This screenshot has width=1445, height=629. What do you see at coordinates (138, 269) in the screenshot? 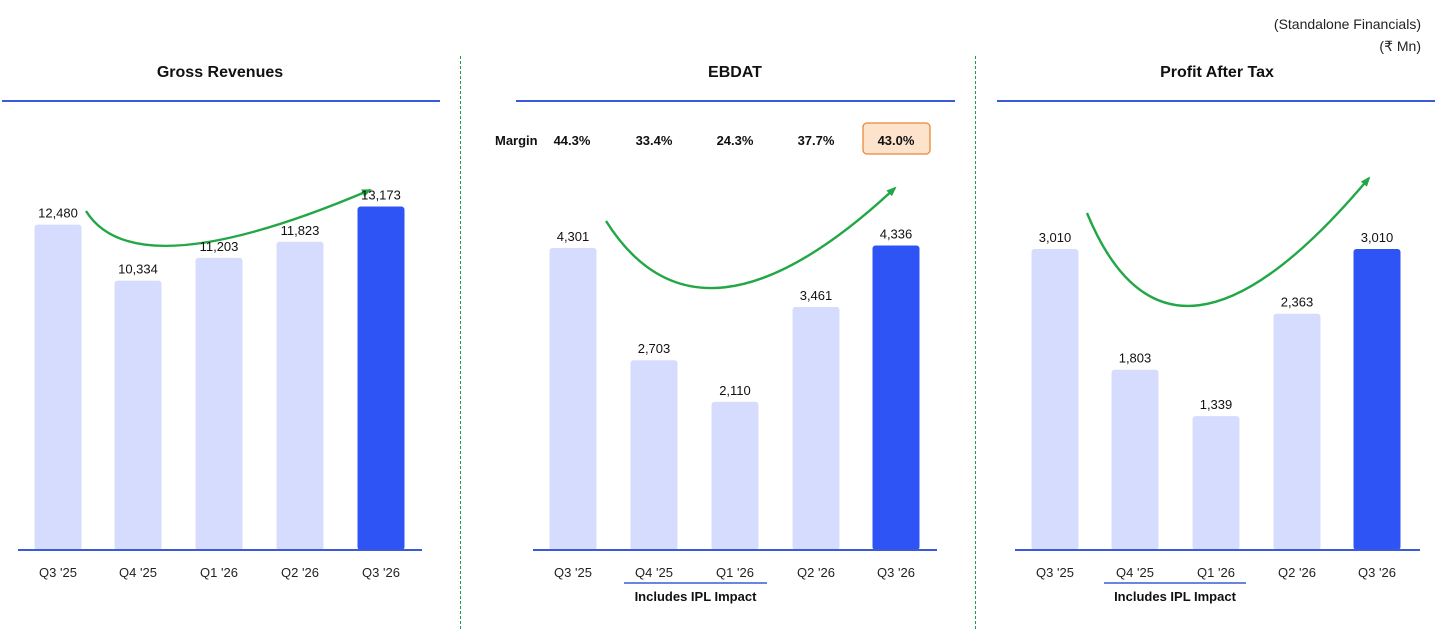
I see `gross-value-label-1: 10,334` at bounding box center [138, 269].